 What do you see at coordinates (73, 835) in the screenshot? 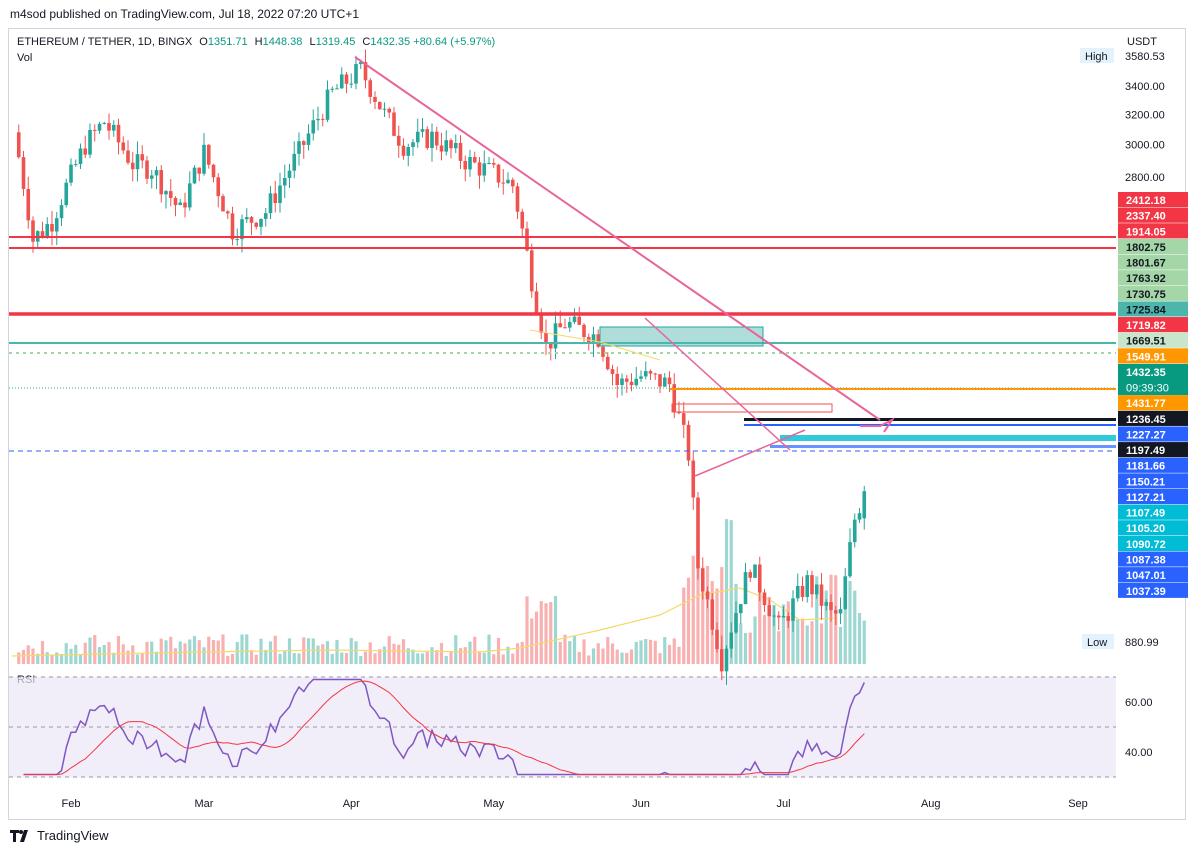
I see `brand-name: TradingView` at bounding box center [73, 835].